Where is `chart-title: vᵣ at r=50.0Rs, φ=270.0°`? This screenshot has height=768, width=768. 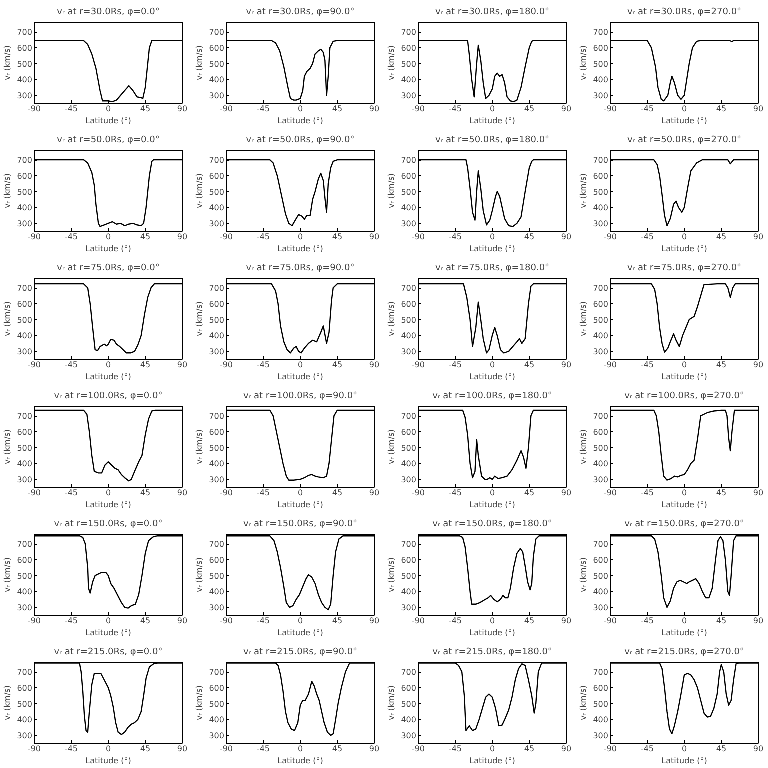 chart-title: vᵣ at r=50.0Rs, φ=270.0° is located at coordinates (684, 141).